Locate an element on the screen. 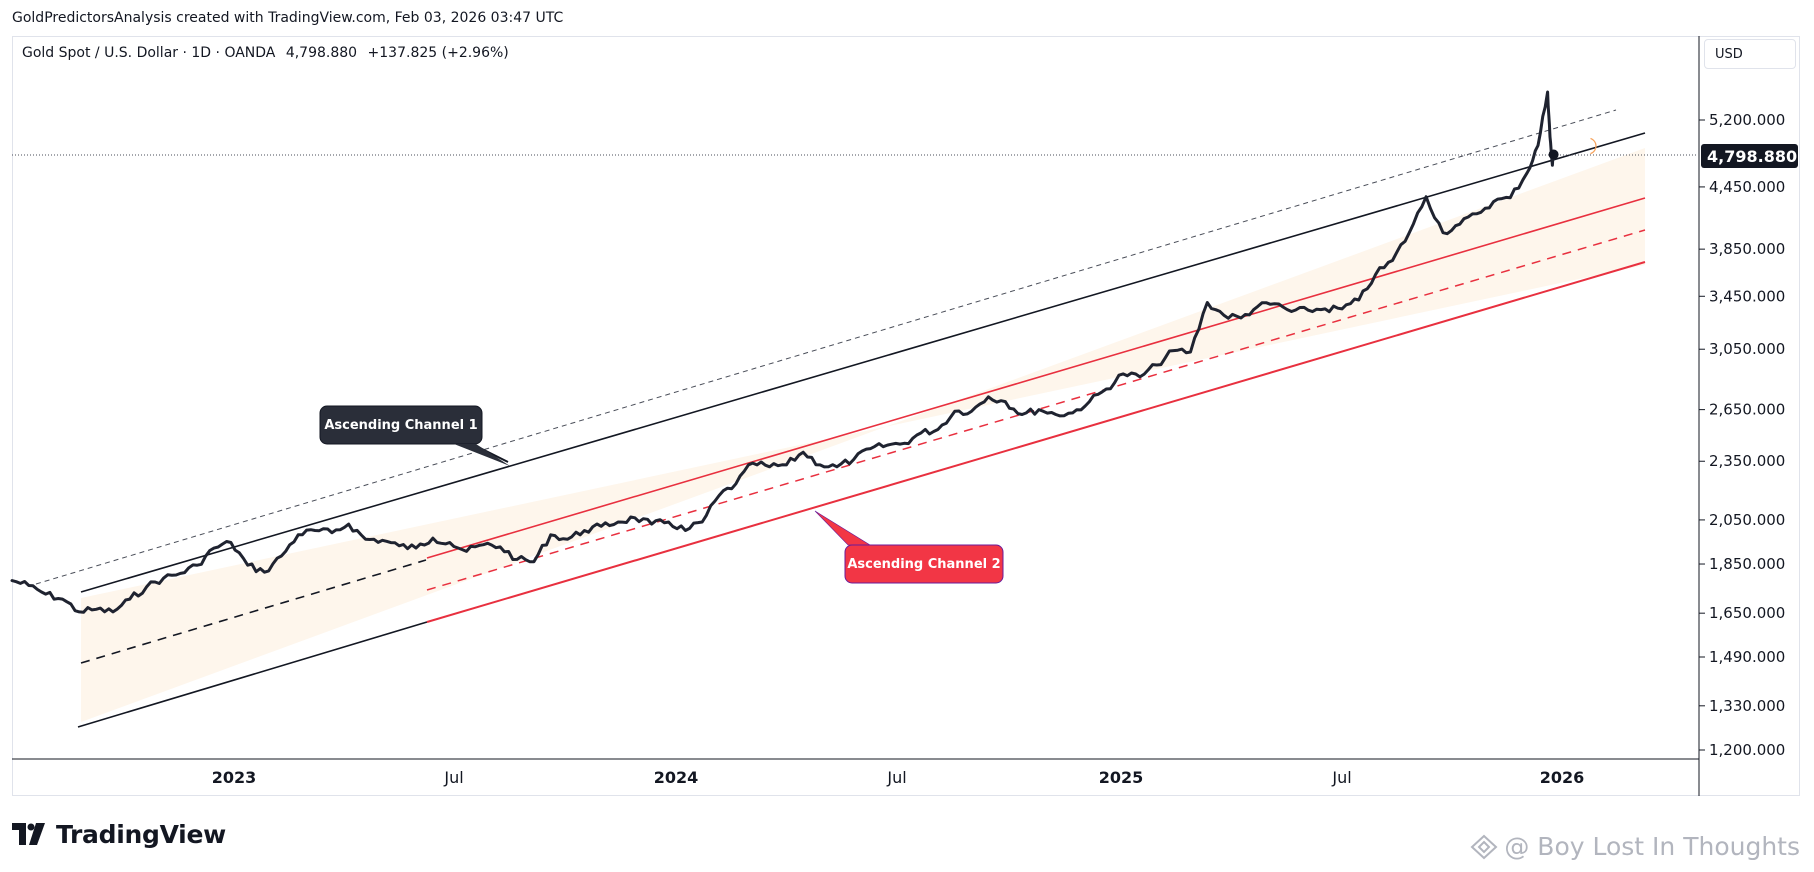 The width and height of the screenshot is (1814, 872). last-price-value: 4,798.880 is located at coordinates (1752, 156).